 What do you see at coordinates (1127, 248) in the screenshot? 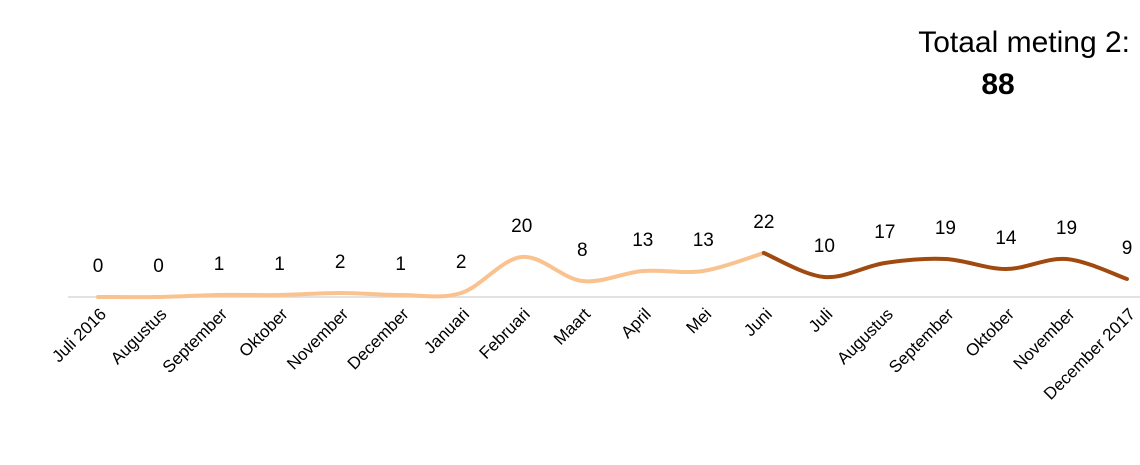
I see `data-label: 9` at bounding box center [1127, 248].